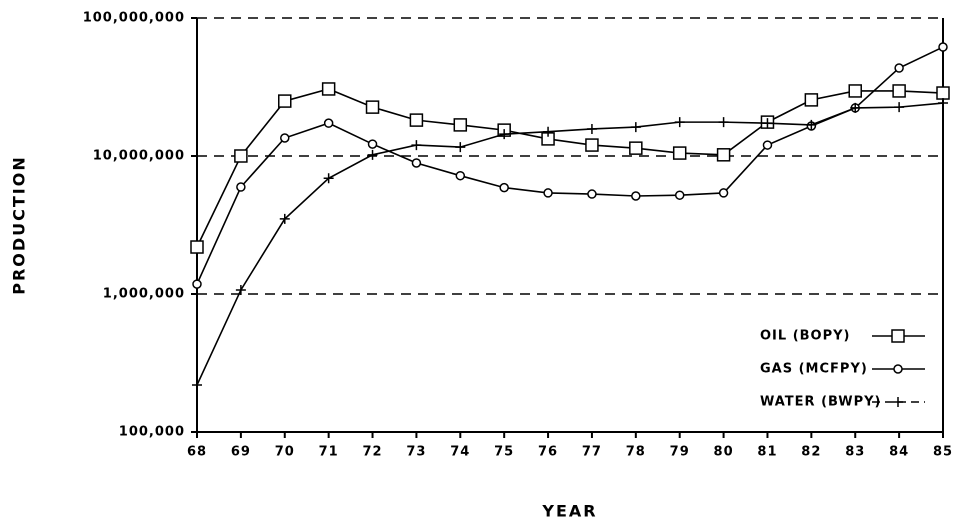 Image resolution: width=956 pixels, height=525 pixels. I want to click on x-tick-label: 69, so click(241, 452).